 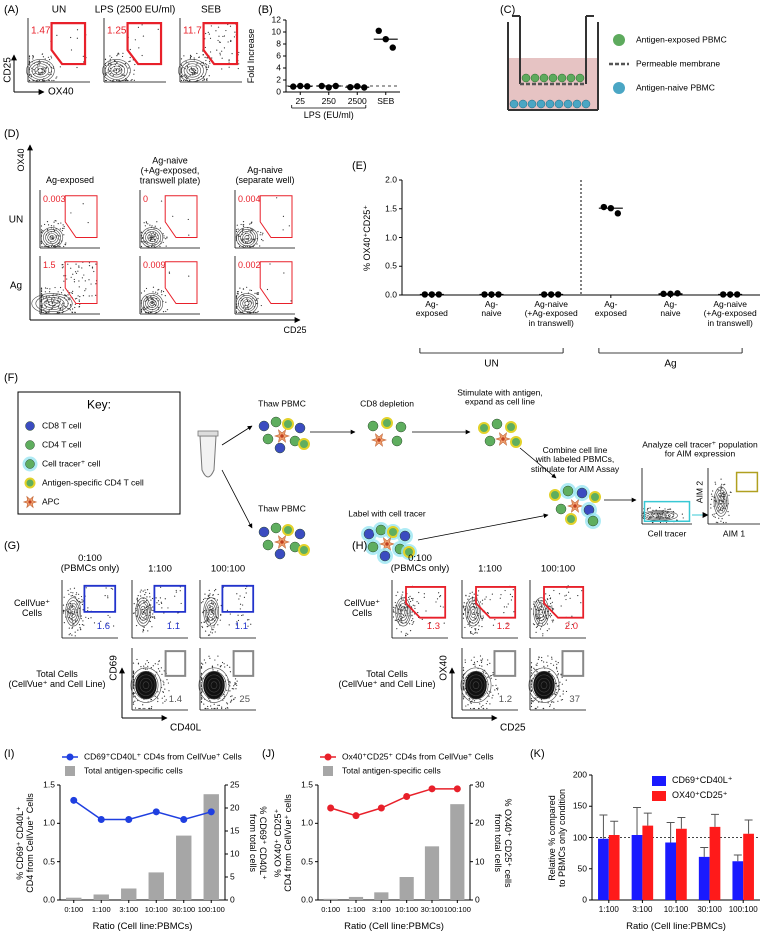 What do you see at coordinates (90, 564) in the screenshot?
I see `column-title: 0:100 (PBMCs only)` at bounding box center [90, 564].